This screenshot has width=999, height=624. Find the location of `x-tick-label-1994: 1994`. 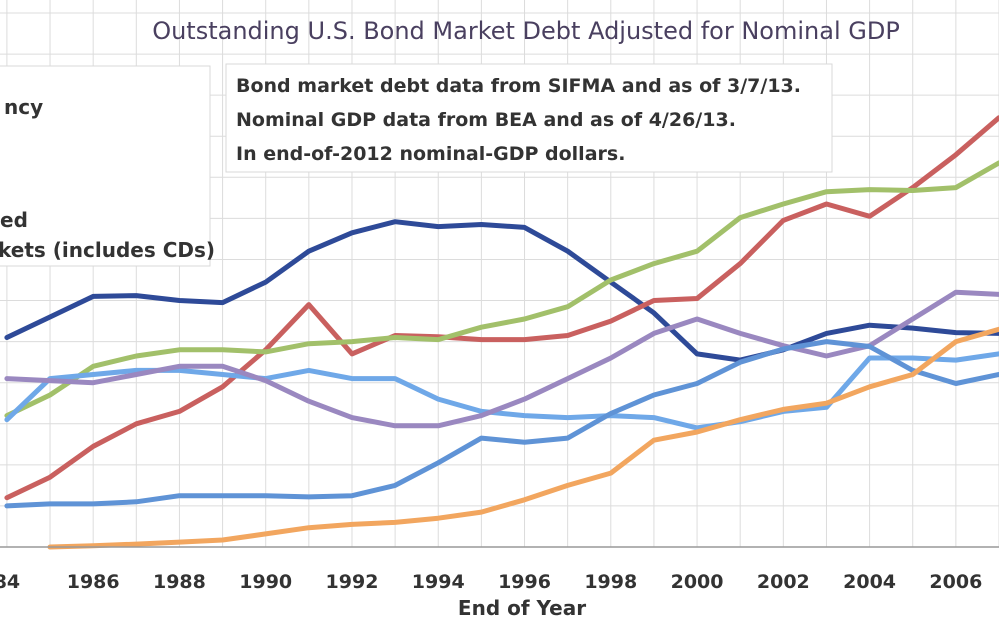

x-tick-label-1994: 1994 is located at coordinates (438, 582).